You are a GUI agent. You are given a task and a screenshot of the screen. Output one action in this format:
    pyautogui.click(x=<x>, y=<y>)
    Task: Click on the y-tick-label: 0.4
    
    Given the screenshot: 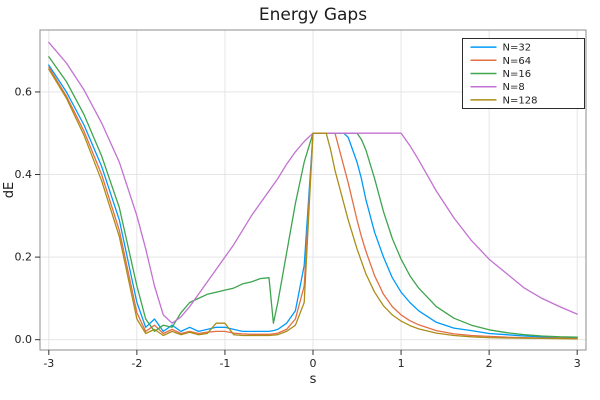 What is the action you would take?
    pyautogui.click(x=24, y=174)
    